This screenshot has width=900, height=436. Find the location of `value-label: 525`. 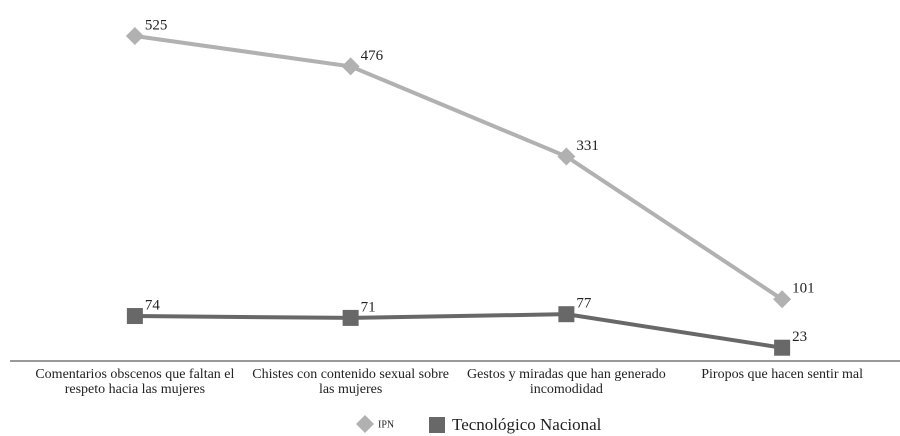

value-label: 525 is located at coordinates (156, 25).